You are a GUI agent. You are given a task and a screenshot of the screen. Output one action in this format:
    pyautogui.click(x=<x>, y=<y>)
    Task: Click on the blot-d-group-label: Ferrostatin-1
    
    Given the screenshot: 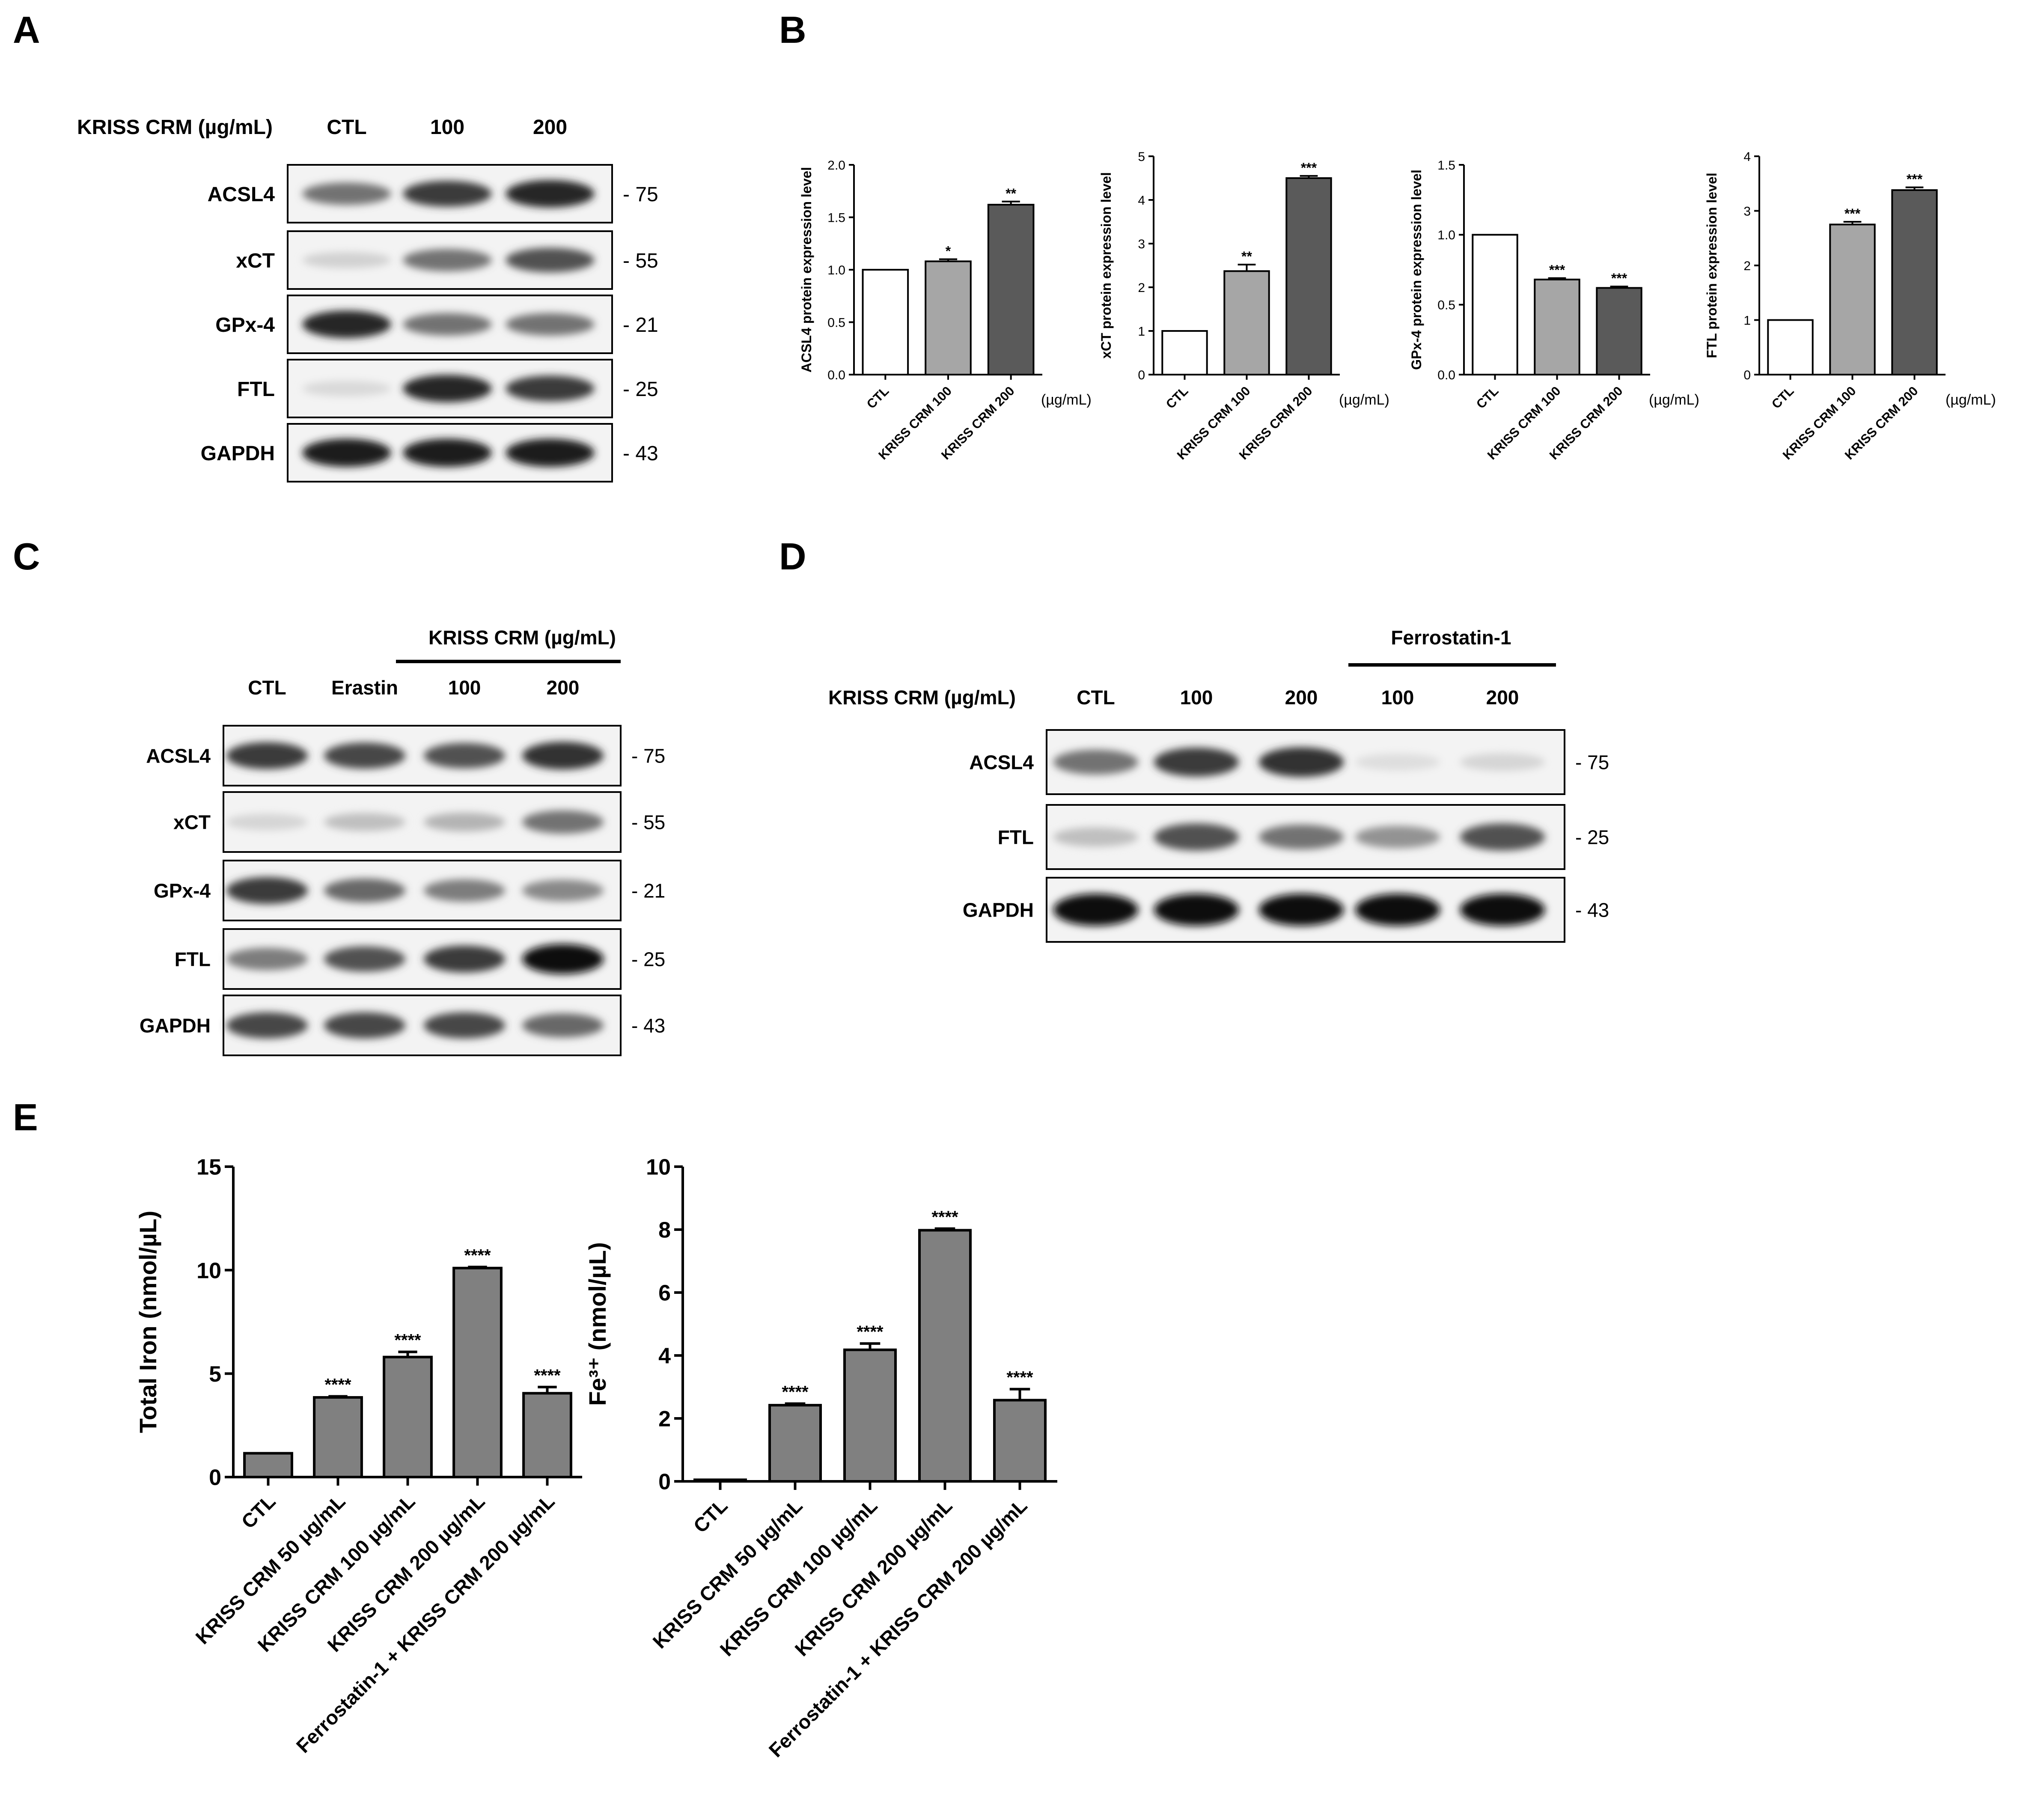 What is the action you would take?
    pyautogui.click(x=1451, y=638)
    